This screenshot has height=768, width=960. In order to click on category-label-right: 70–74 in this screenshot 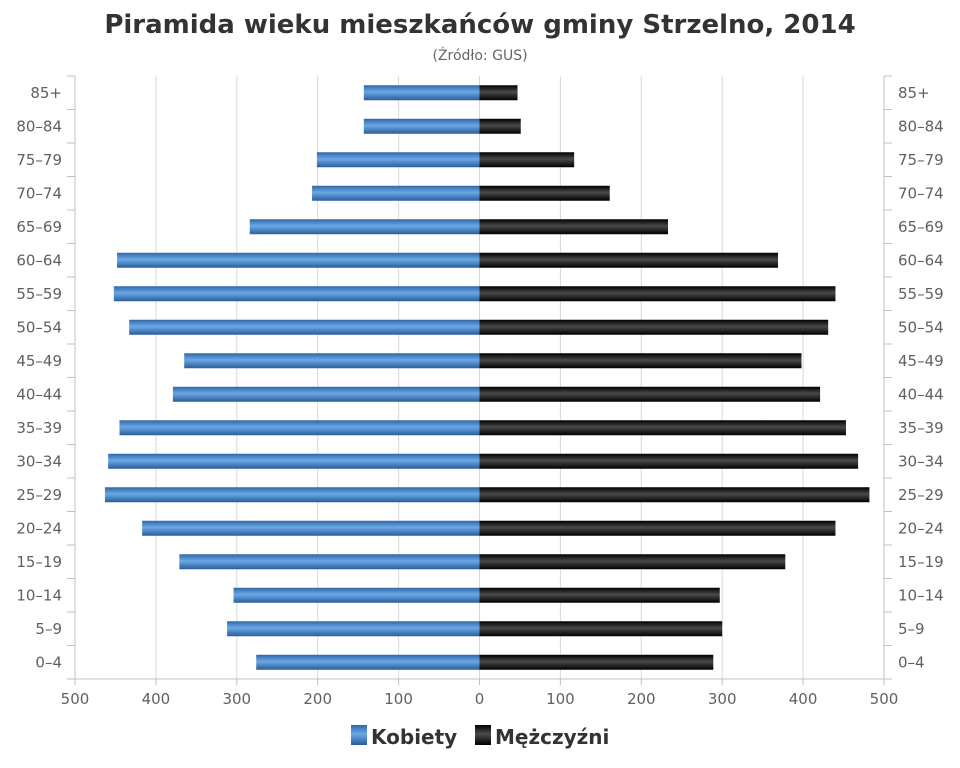, I will do `click(921, 193)`.